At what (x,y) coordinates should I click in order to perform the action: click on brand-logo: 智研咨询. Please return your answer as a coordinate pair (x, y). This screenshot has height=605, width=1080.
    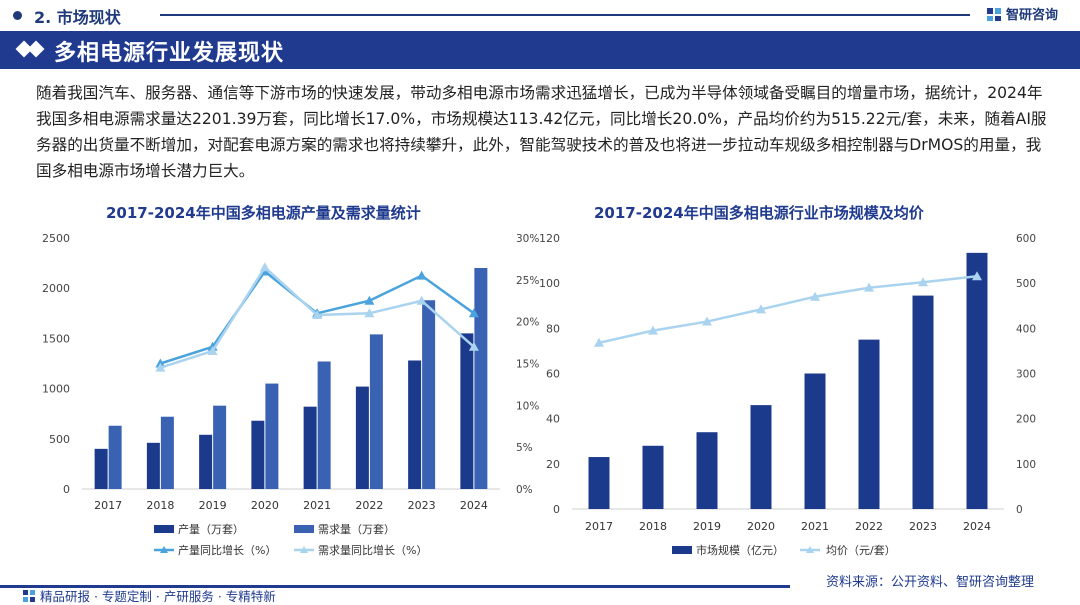
    Looking at the image, I should click on (1022, 13).